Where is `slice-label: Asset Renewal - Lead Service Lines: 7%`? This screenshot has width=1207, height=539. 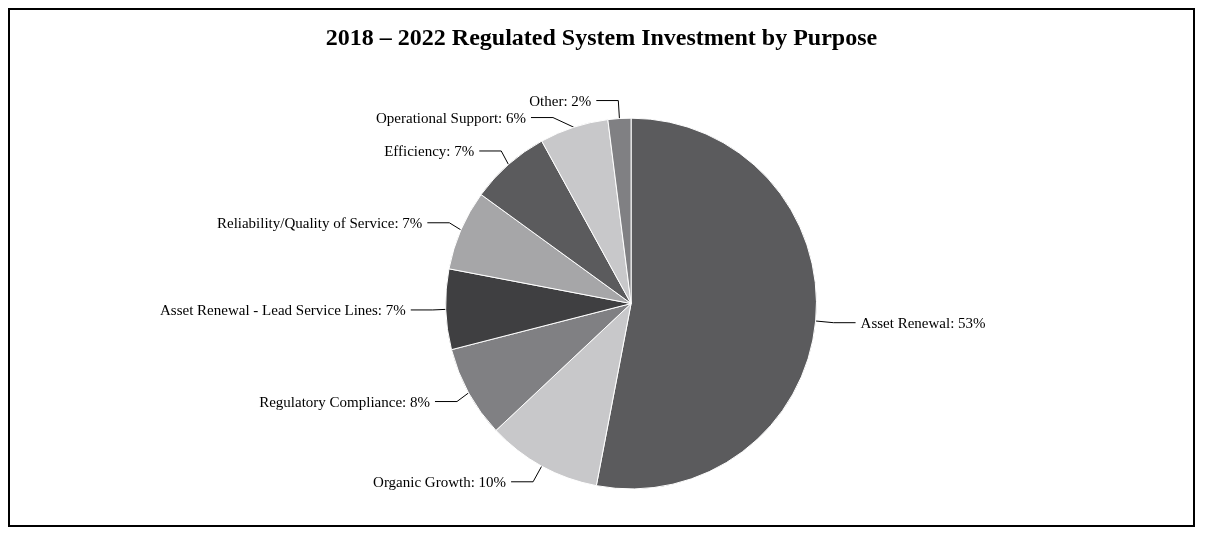 slice-label: Asset Renewal - Lead Service Lines: 7% is located at coordinates (283, 309).